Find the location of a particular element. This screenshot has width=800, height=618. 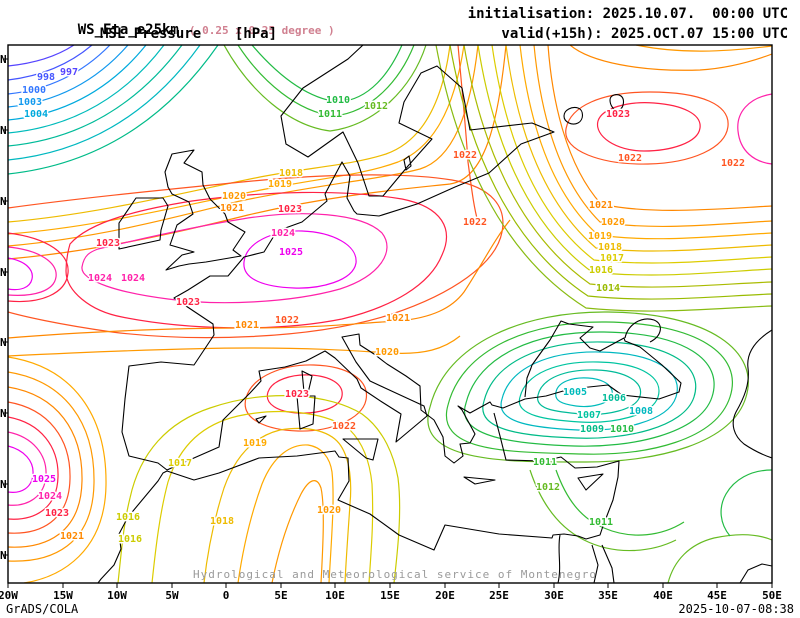

model-title: WS_Eta_e25km is located at coordinates (128, 30).